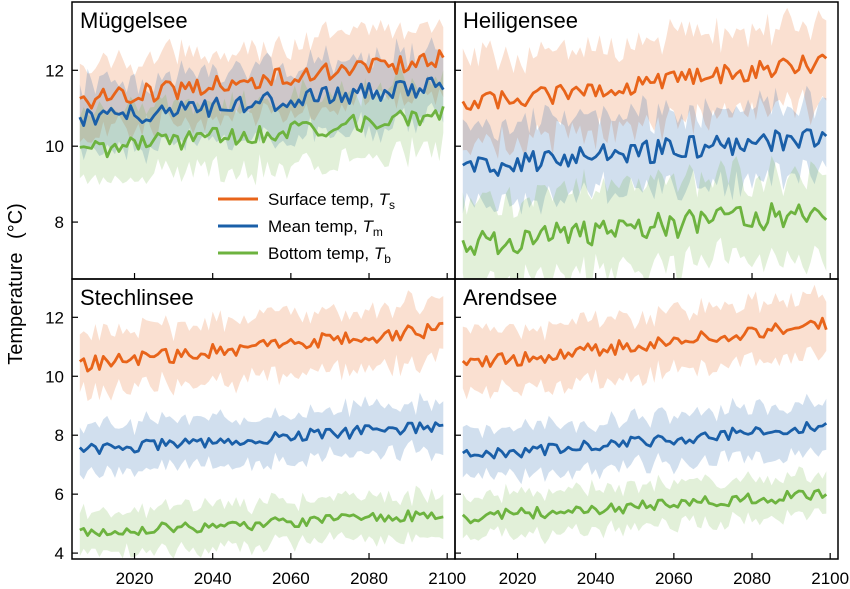 The height and width of the screenshot is (589, 850). I want to click on panel-title: Müggelsee, so click(134, 20).